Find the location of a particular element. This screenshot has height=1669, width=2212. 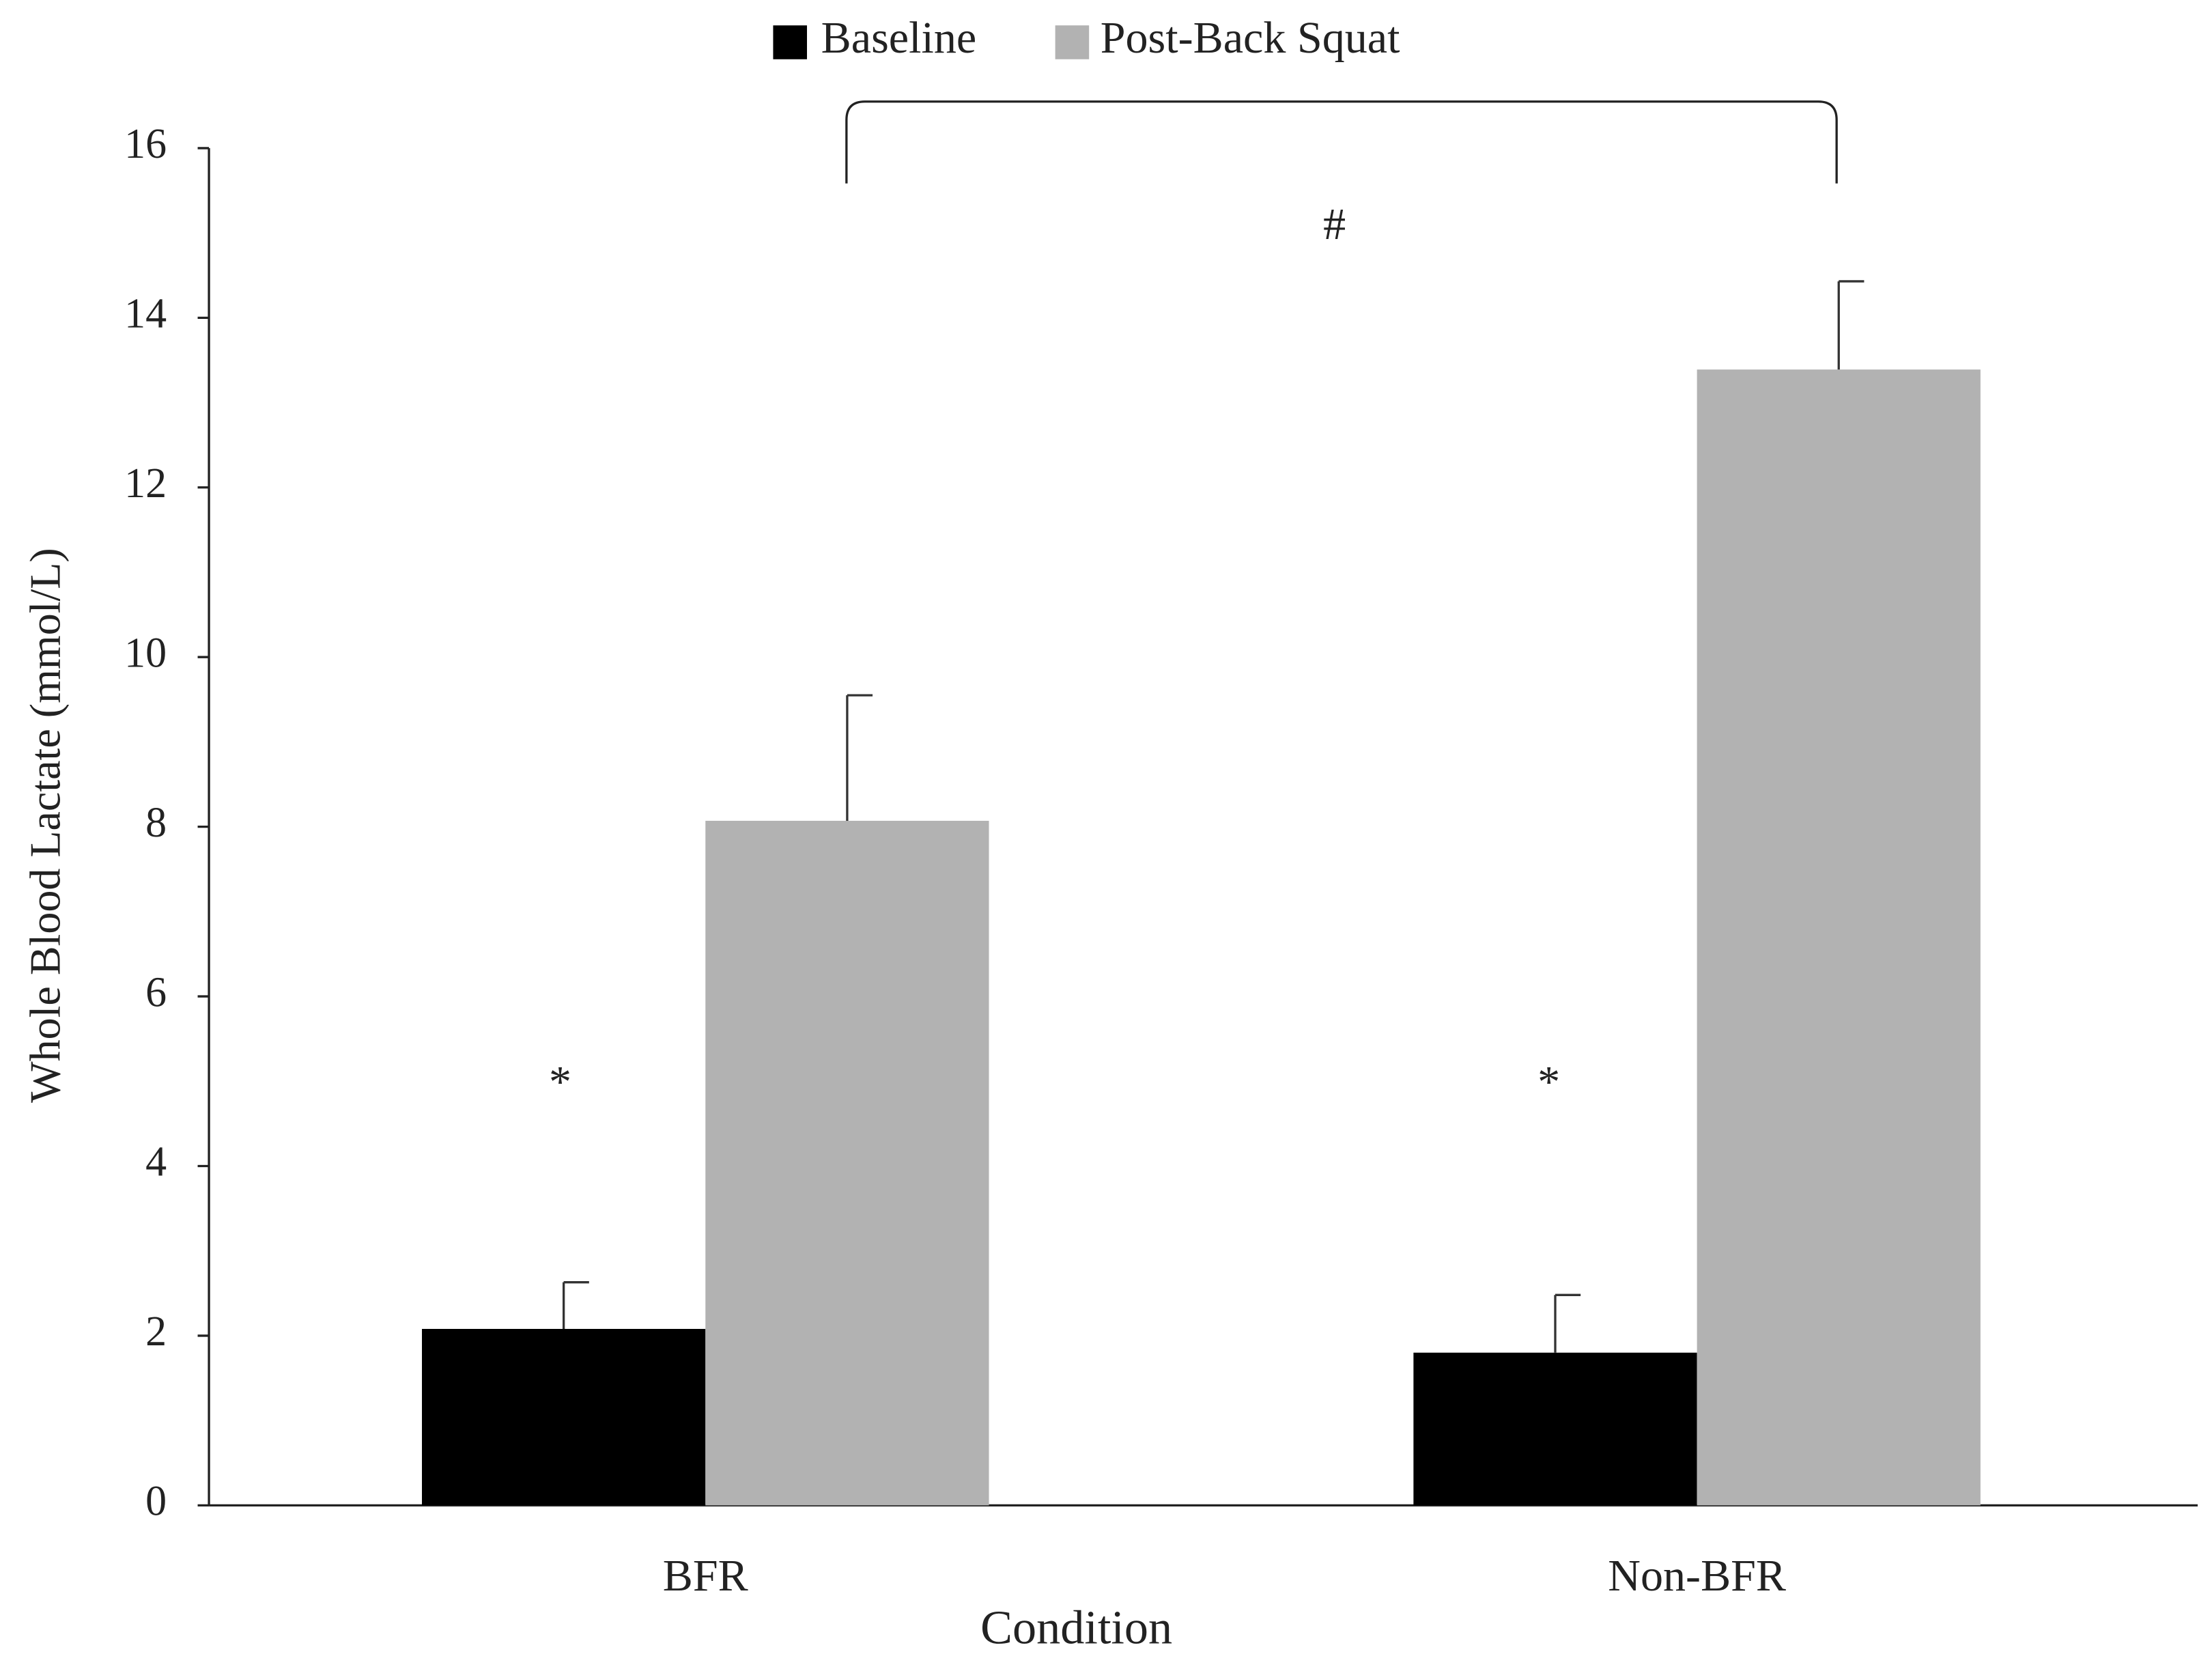

x-axis-title: Condition is located at coordinates (1076, 1627).